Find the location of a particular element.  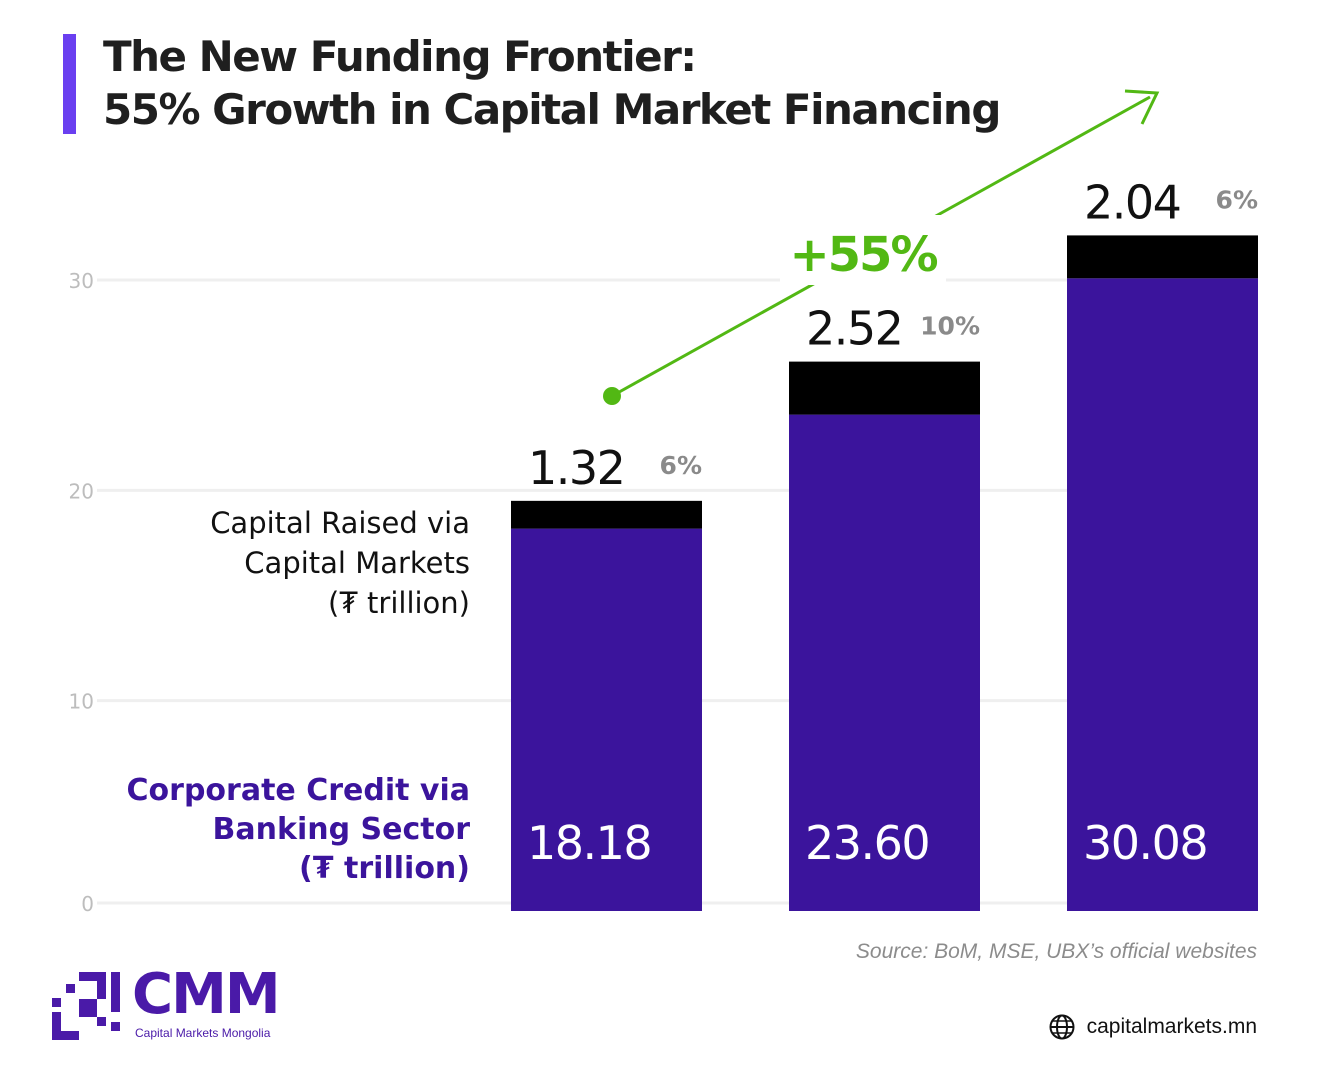

cmm-logo: CMM Capital Markets Mongolia is located at coordinates (172, 1006).